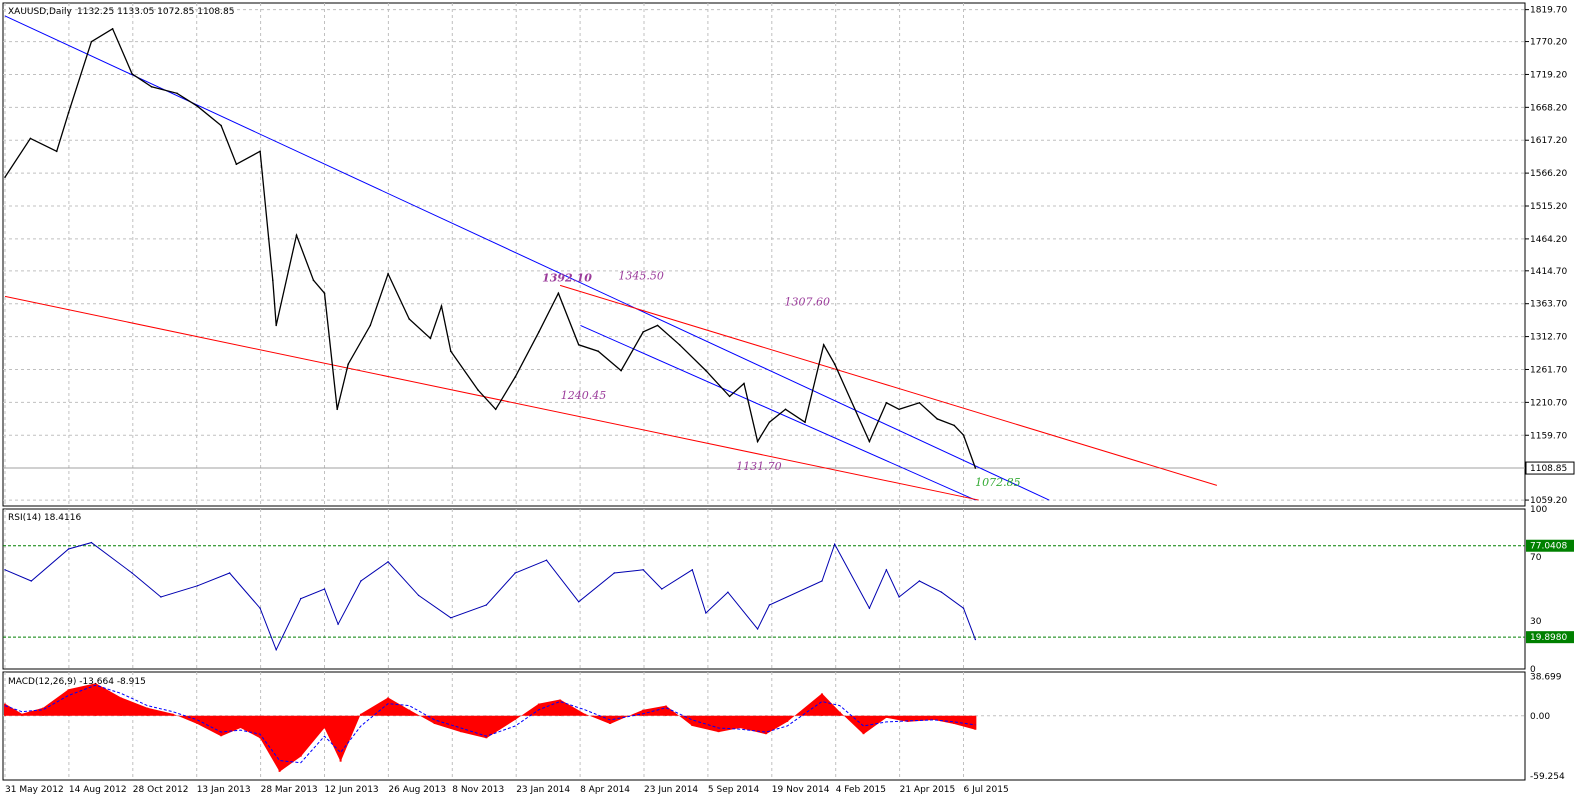 The height and width of the screenshot is (802, 1575). What do you see at coordinates (1548, 174) in the screenshot?
I see `price-y-tick-label: 1566.20` at bounding box center [1548, 174].